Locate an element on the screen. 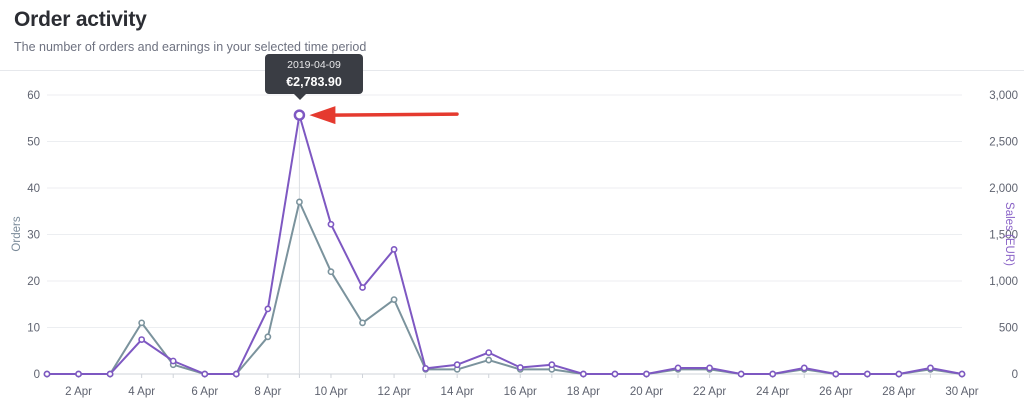  header-divider is located at coordinates (512, 70).